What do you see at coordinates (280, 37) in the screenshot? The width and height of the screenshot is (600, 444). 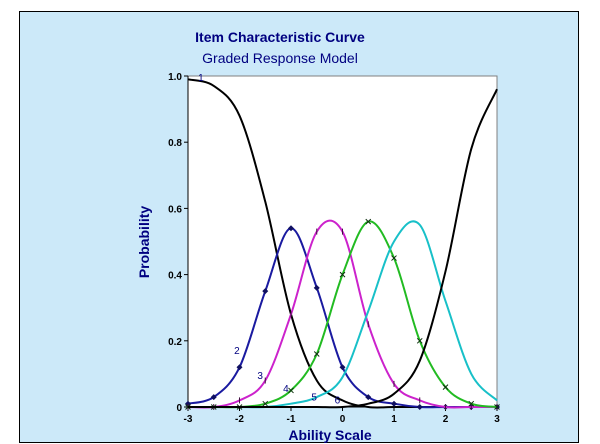 I see `chart-title: Item Characteristic Curve` at bounding box center [280, 37].